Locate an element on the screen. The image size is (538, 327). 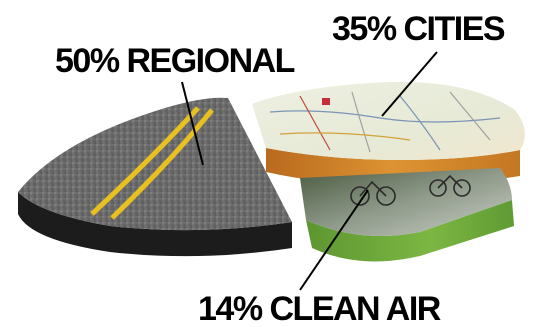
regional-label: 50% REGIONAL is located at coordinates (175, 61).